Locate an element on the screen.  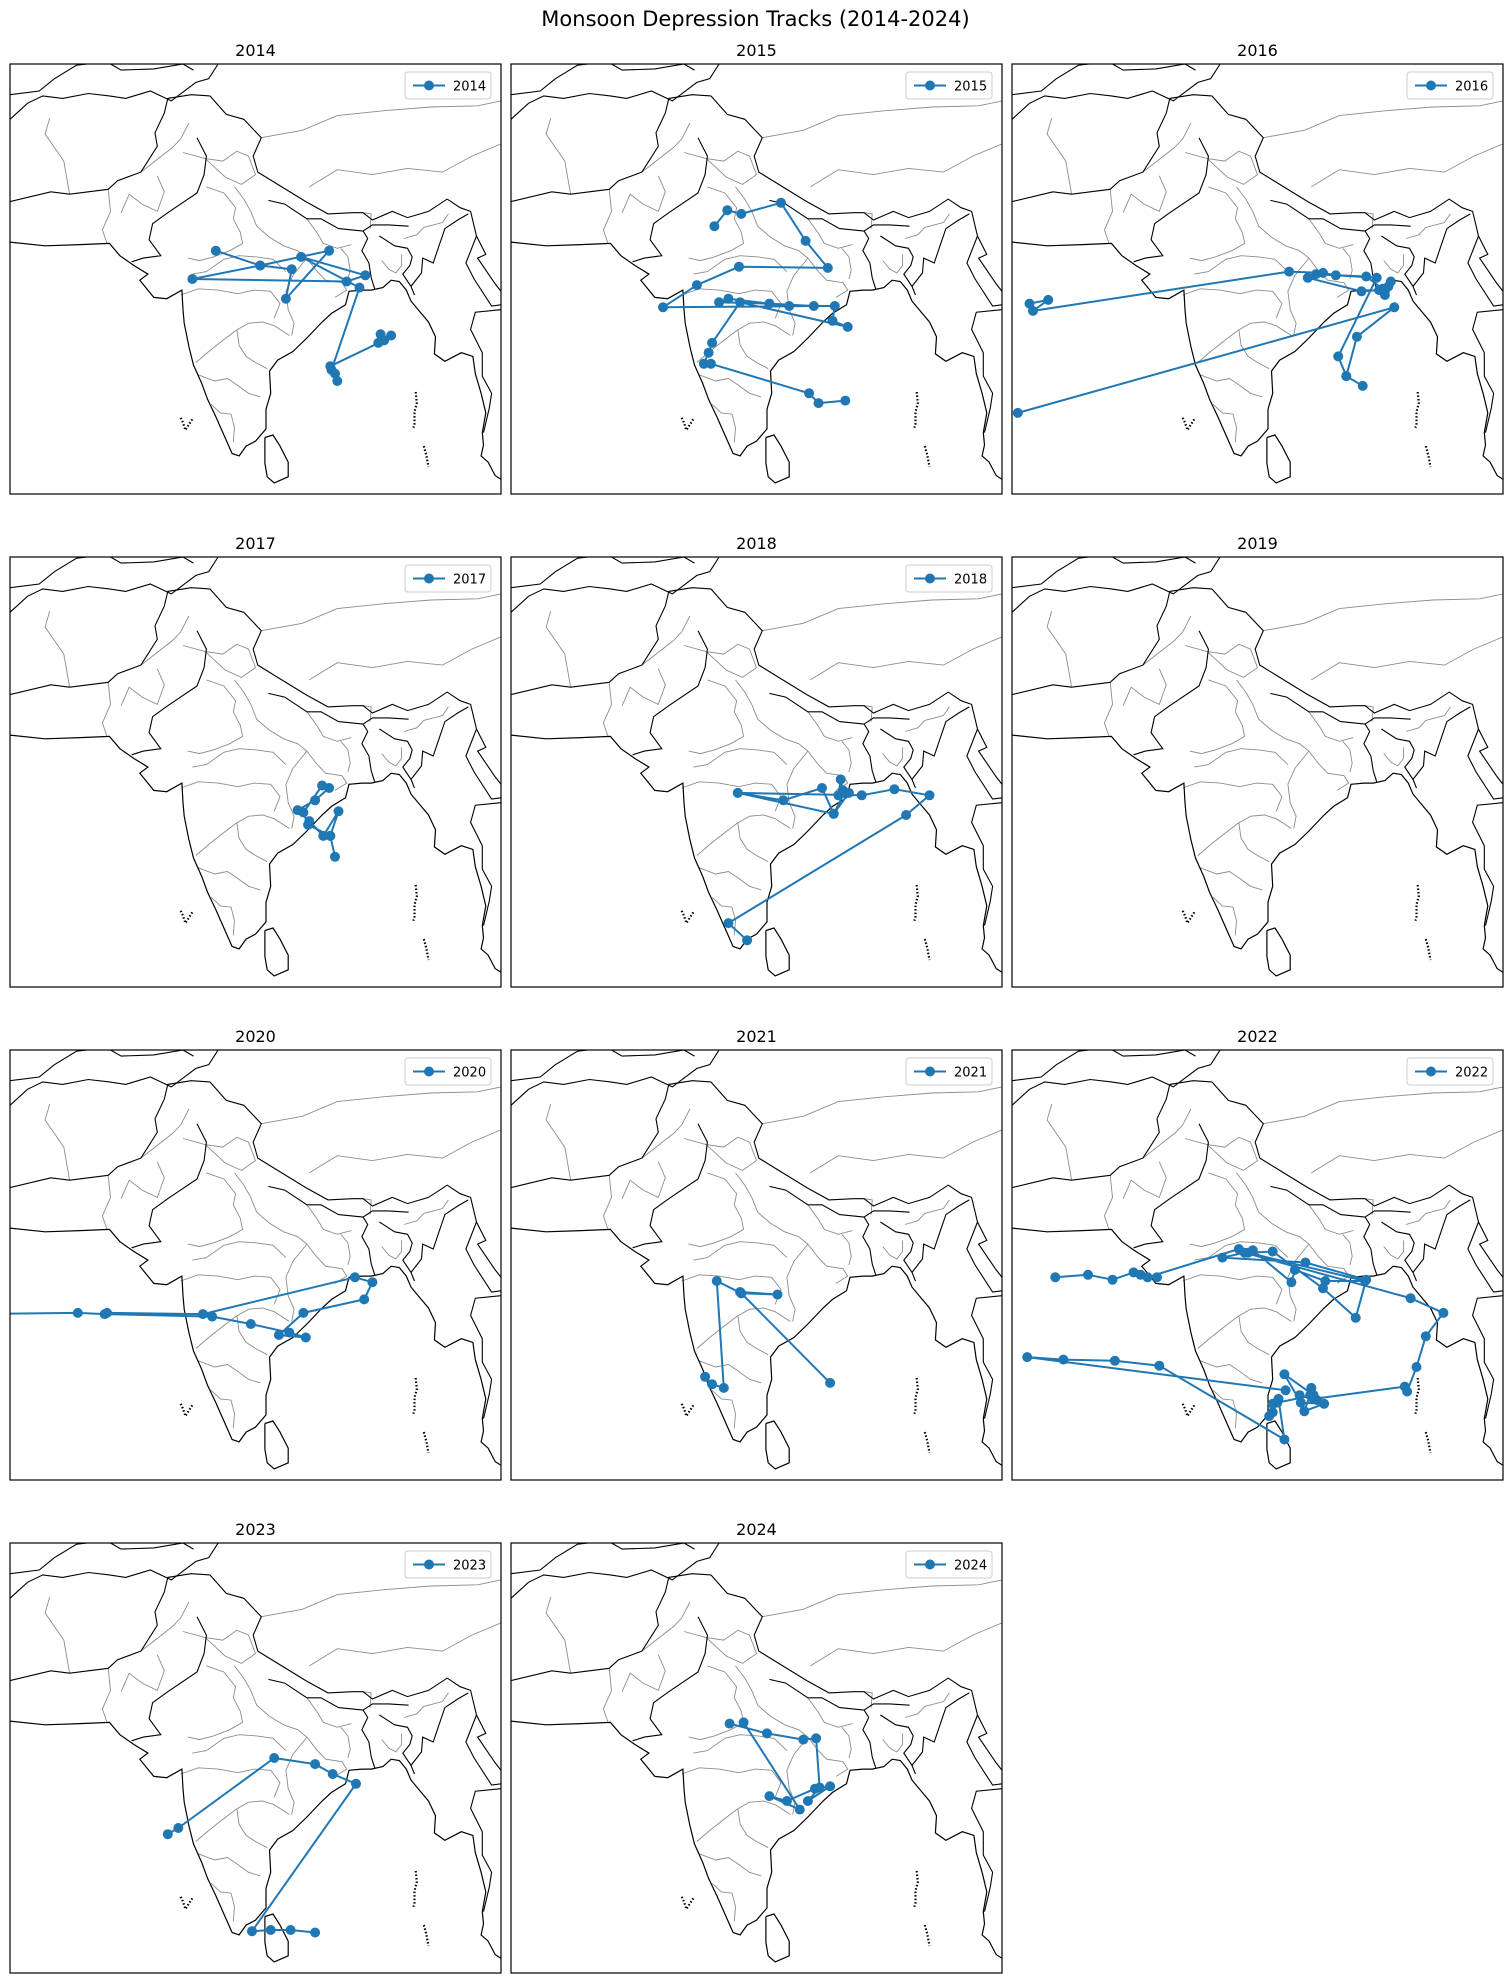
map-panel: 2024 2024 is located at coordinates (756, 1747).